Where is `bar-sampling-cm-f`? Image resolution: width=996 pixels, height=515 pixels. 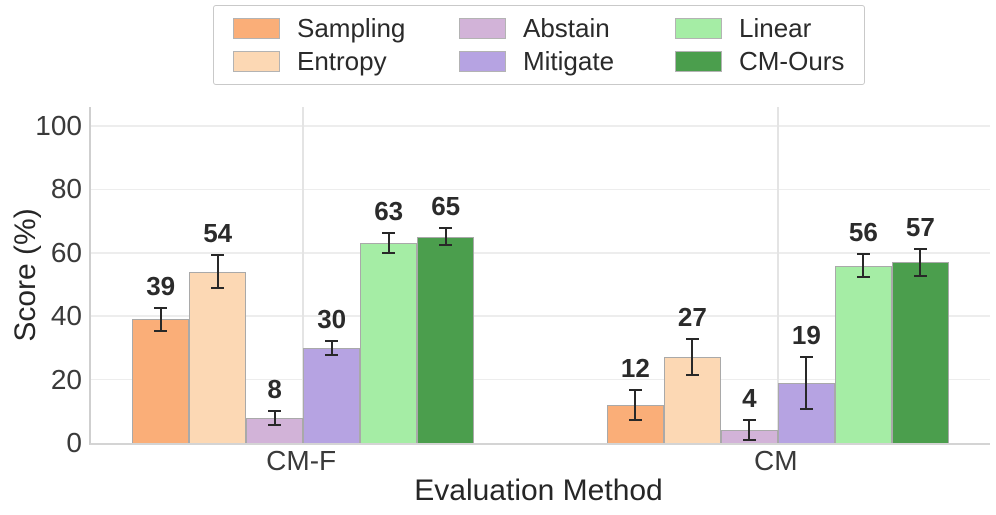
bar-sampling-cm-f is located at coordinates (161, 381).